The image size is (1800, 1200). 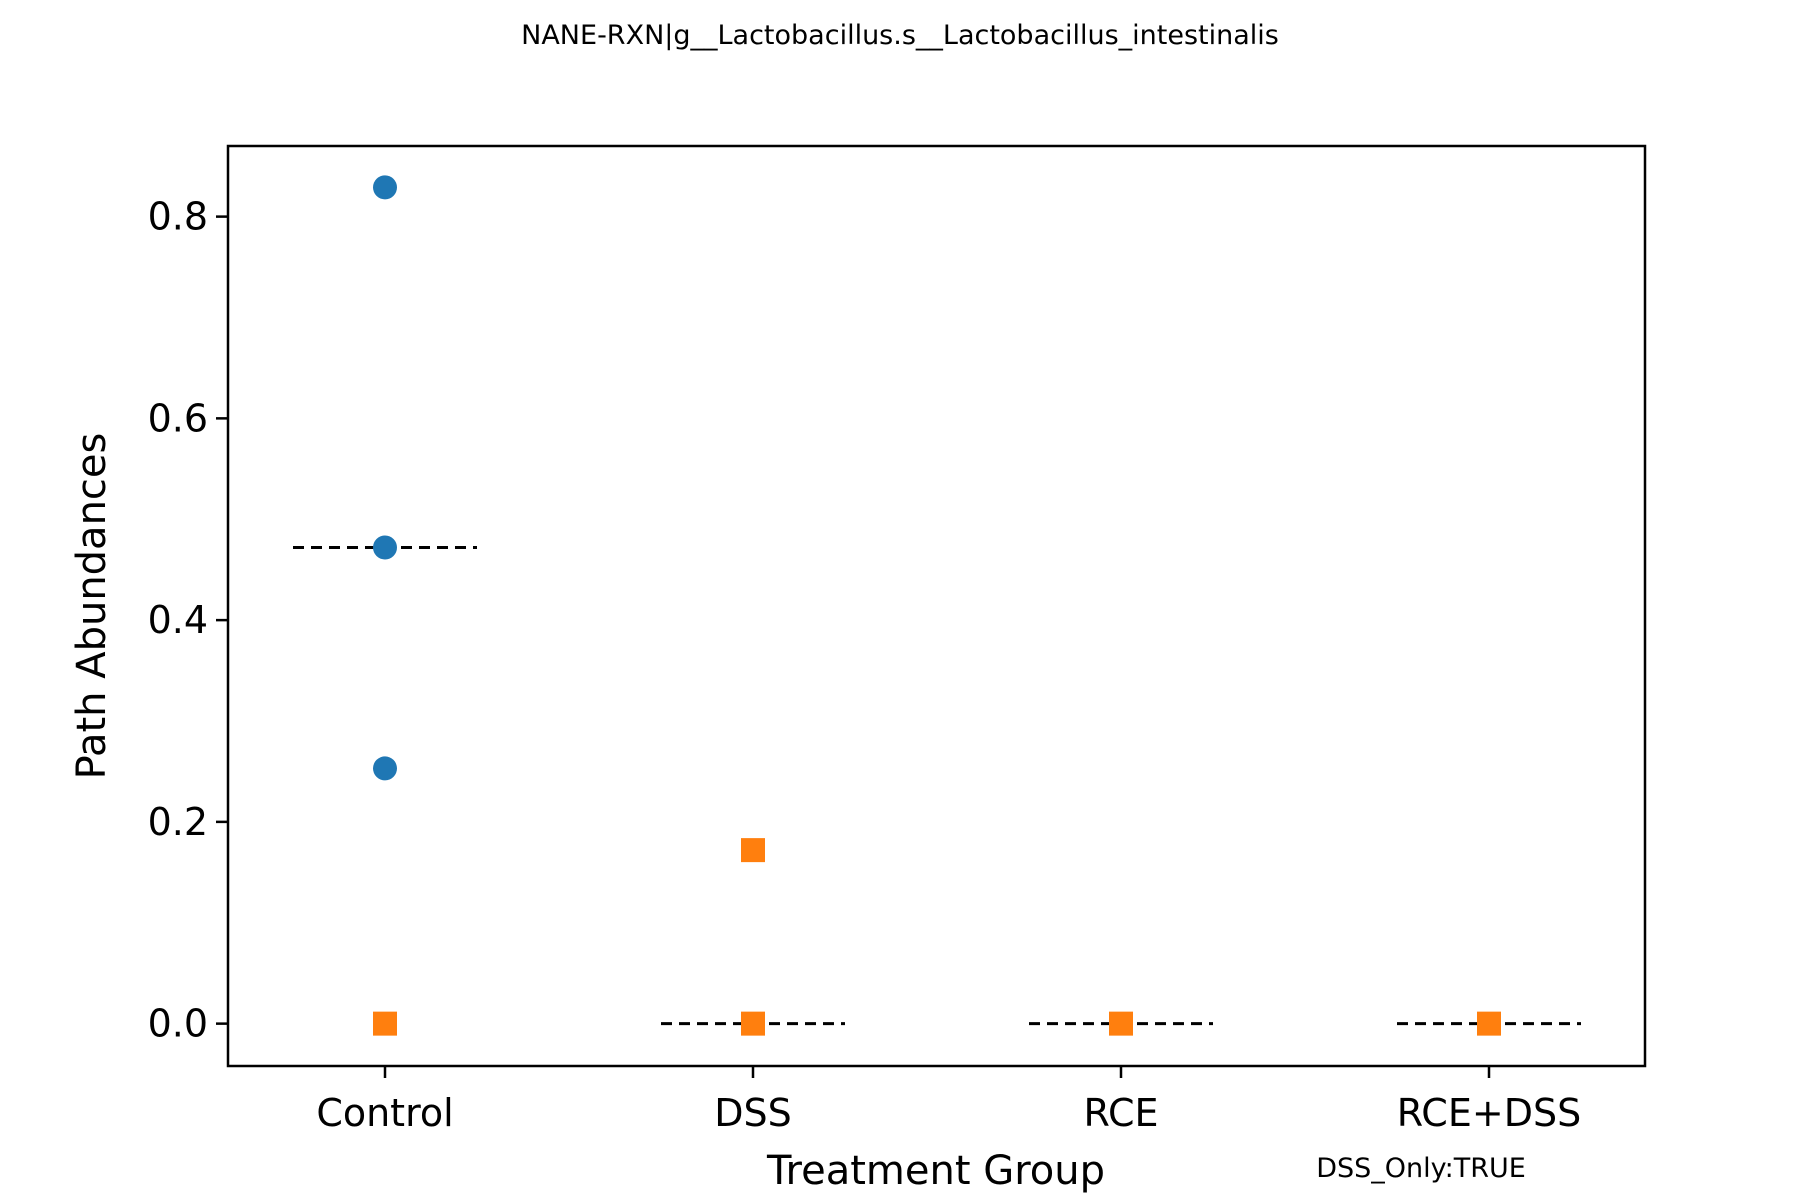 I want to click on x-axis-ticks: Control DSS RCE RCE+DSS, so click(x=948, y=1100).